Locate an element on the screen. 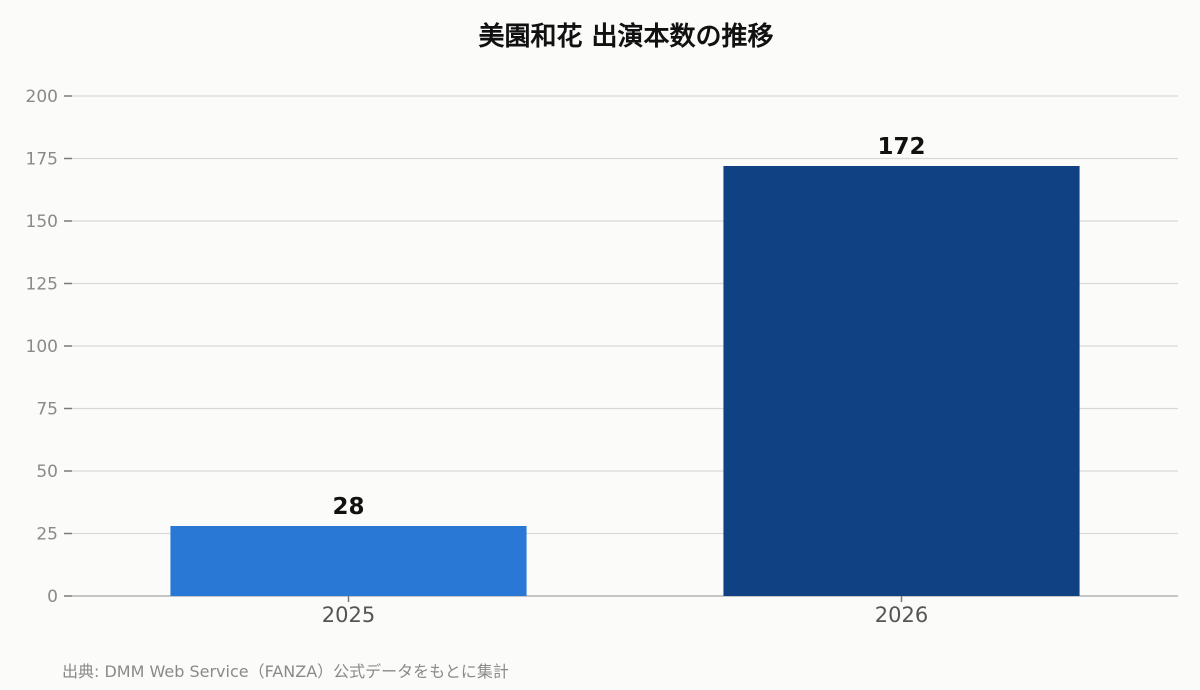  data-label-2025: 28 is located at coordinates (348, 507).